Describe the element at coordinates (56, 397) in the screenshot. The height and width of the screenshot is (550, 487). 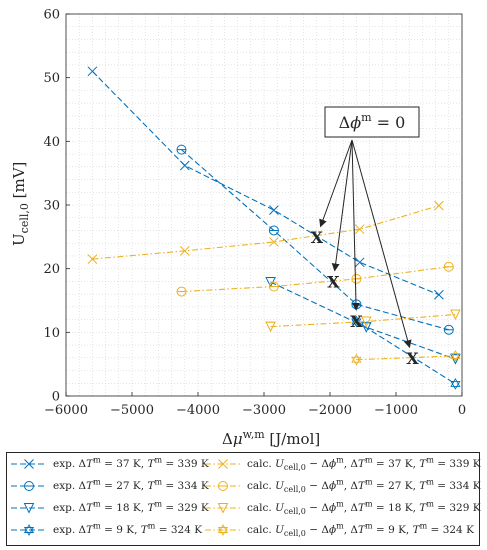
I see `y-tick-label: 0` at that location.